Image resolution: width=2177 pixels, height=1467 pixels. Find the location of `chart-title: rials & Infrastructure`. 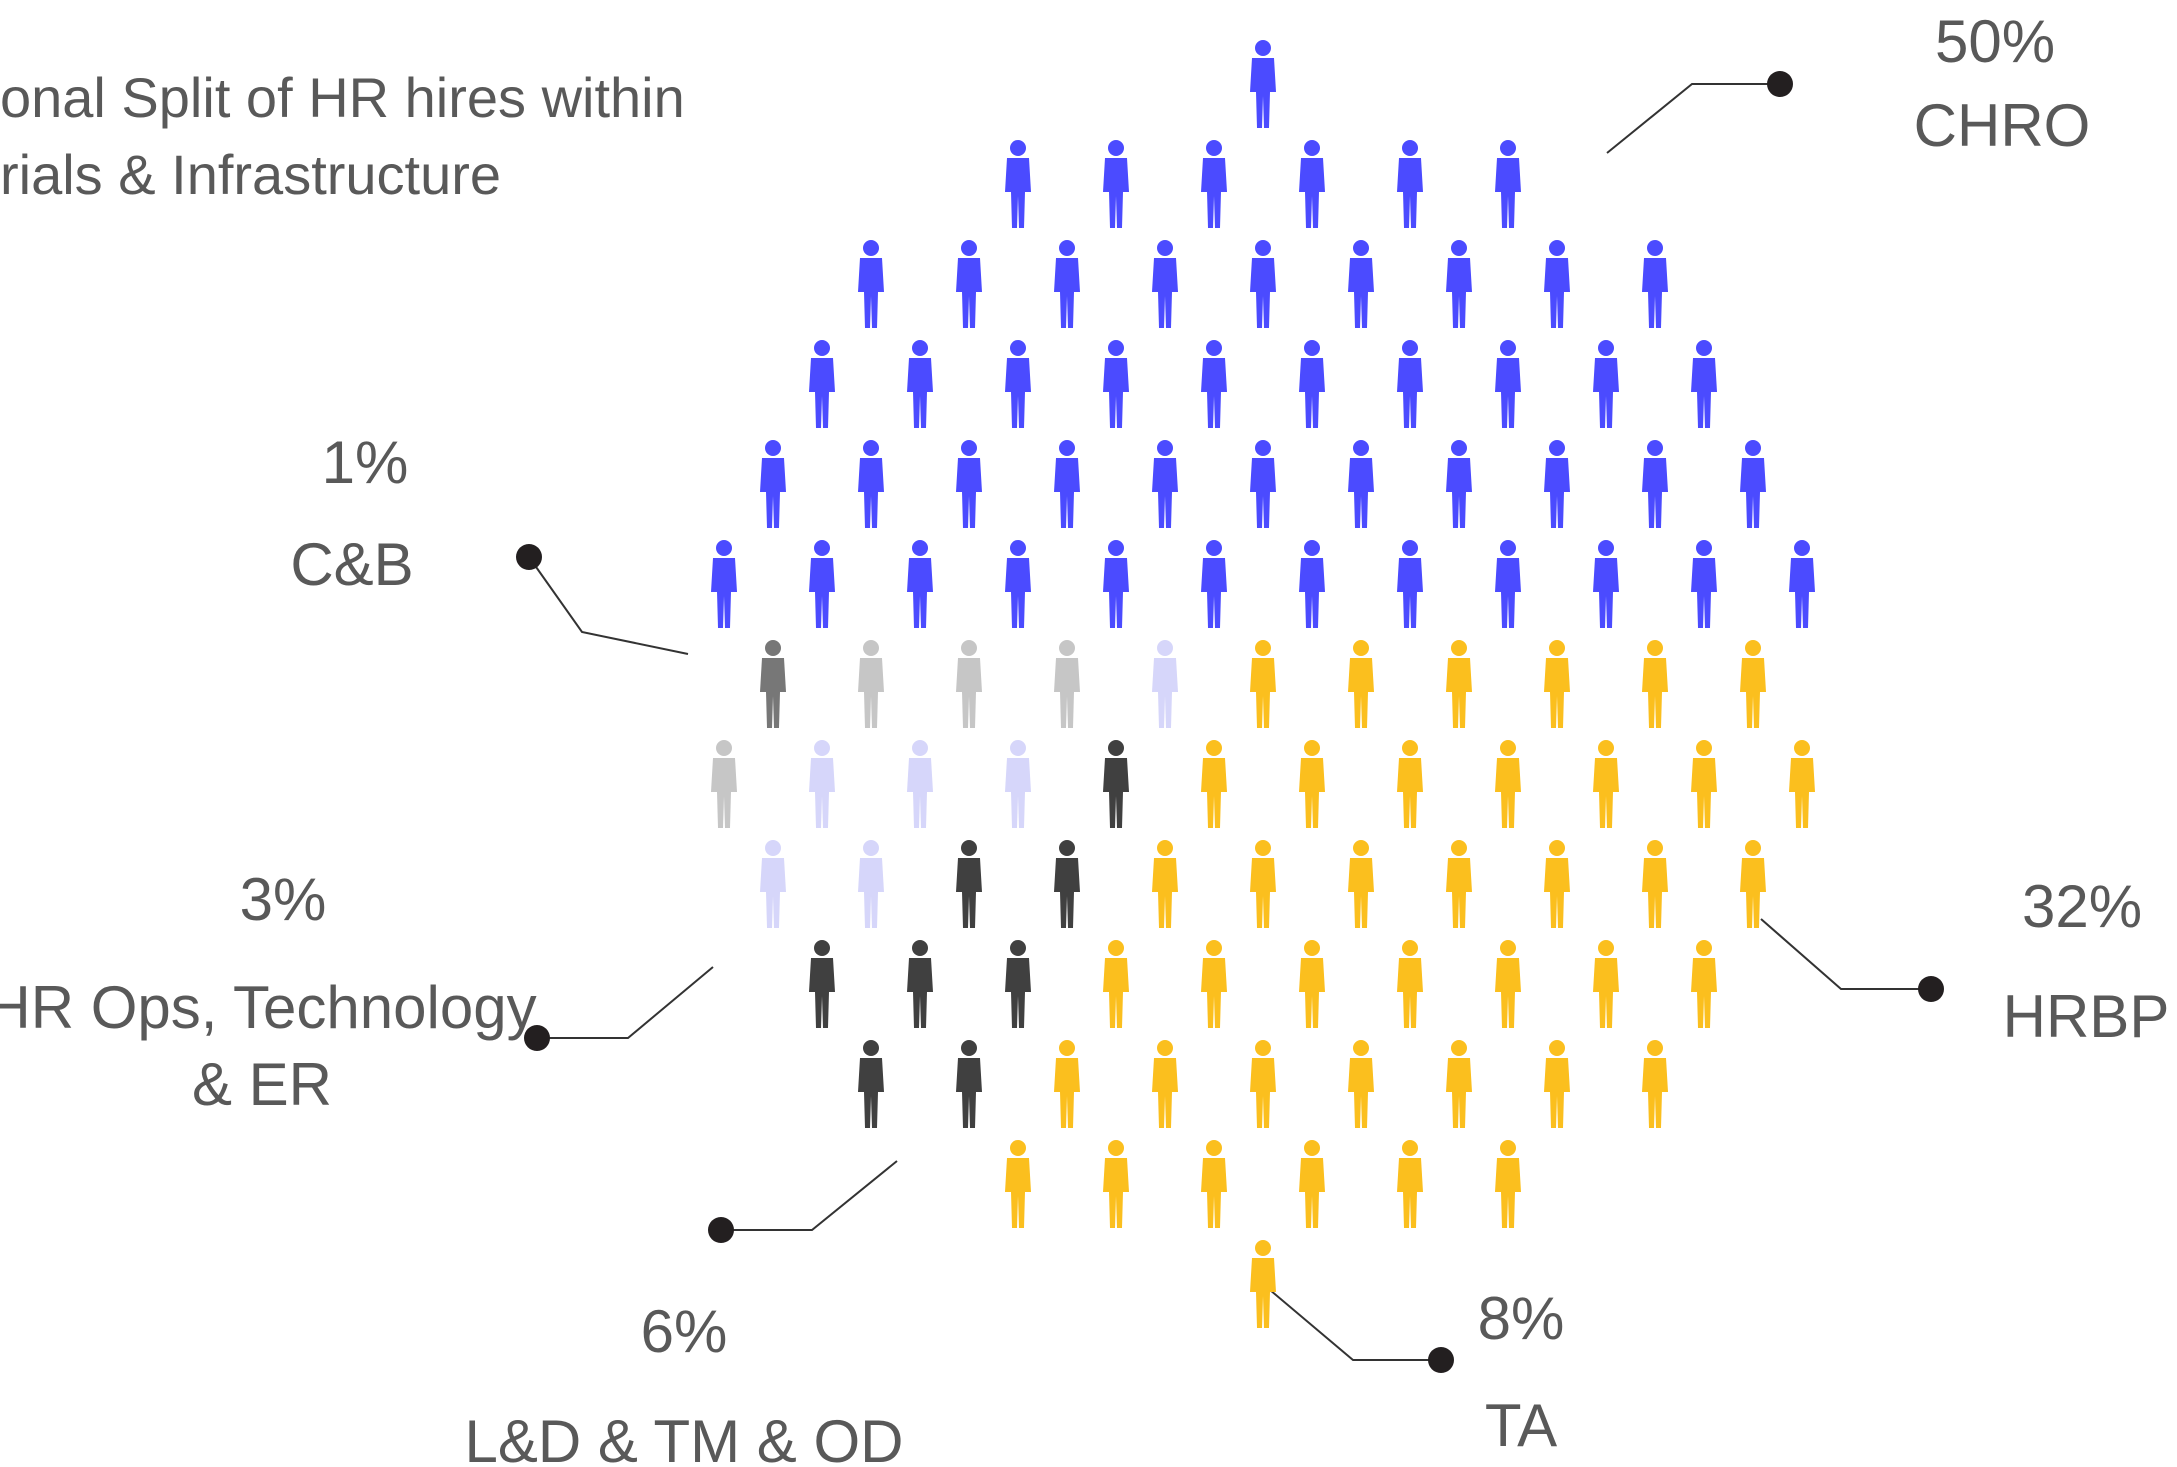

chart-title: rials & Infrastructure is located at coordinates (250, 174).